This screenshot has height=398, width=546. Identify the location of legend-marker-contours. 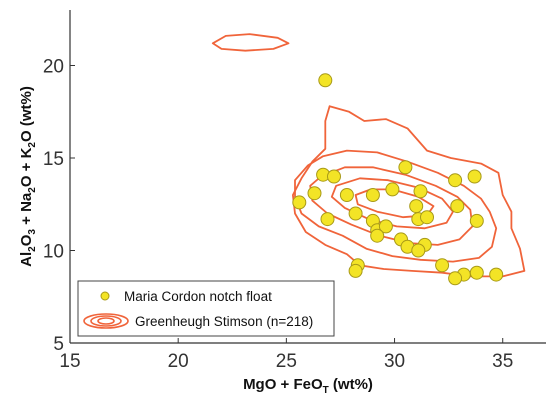
(106, 321).